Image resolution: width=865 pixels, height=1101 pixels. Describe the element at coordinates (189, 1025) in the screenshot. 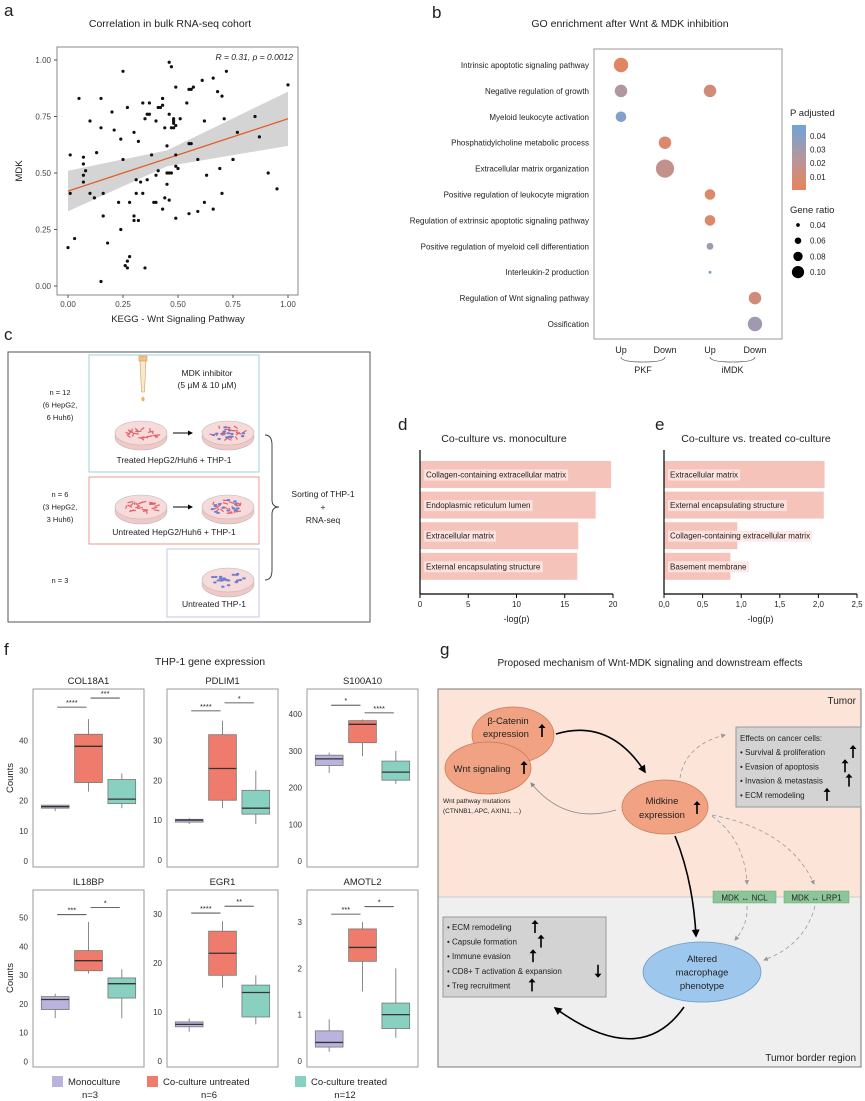

I see `boxplot-monoculture` at that location.